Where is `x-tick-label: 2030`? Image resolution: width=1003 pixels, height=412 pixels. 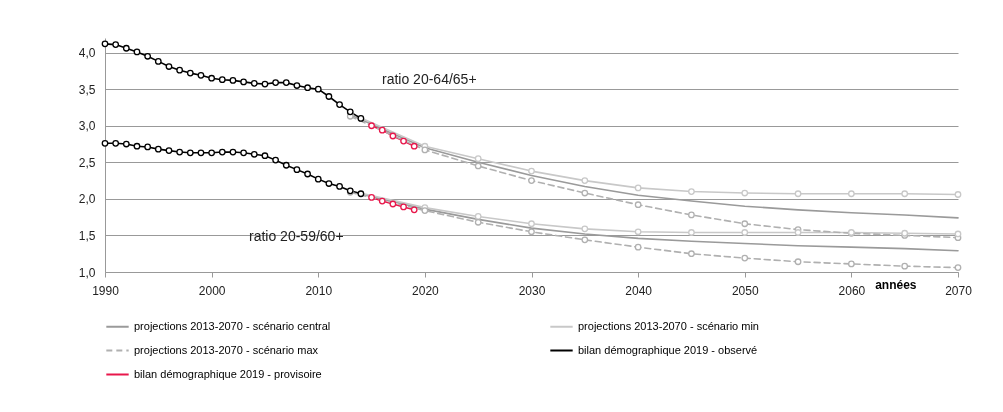
x-tick-label: 2030 is located at coordinates (532, 290).